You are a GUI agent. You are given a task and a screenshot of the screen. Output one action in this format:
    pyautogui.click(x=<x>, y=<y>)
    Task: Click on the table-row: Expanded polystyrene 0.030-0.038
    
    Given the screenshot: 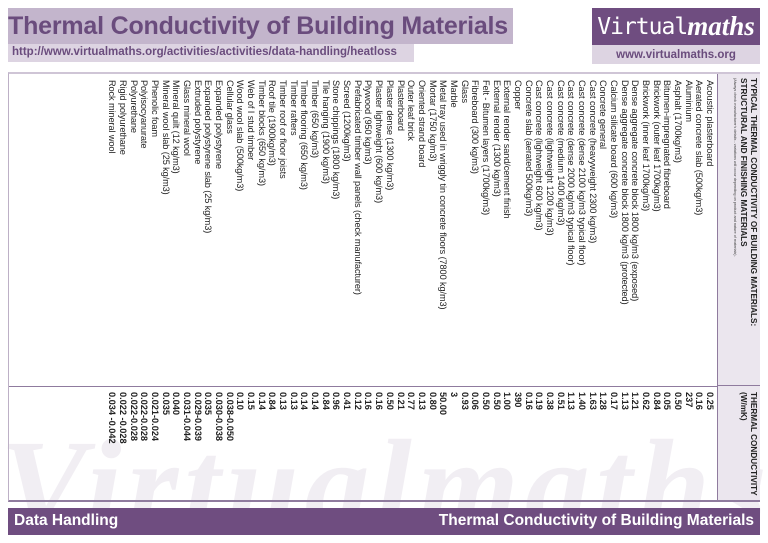 What is the action you would take?
    pyautogui.click(x=219, y=287)
    